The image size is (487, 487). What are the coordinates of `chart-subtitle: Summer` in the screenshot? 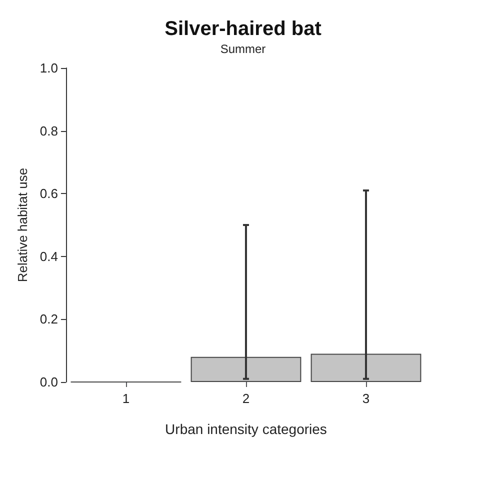 It's located at (243, 49).